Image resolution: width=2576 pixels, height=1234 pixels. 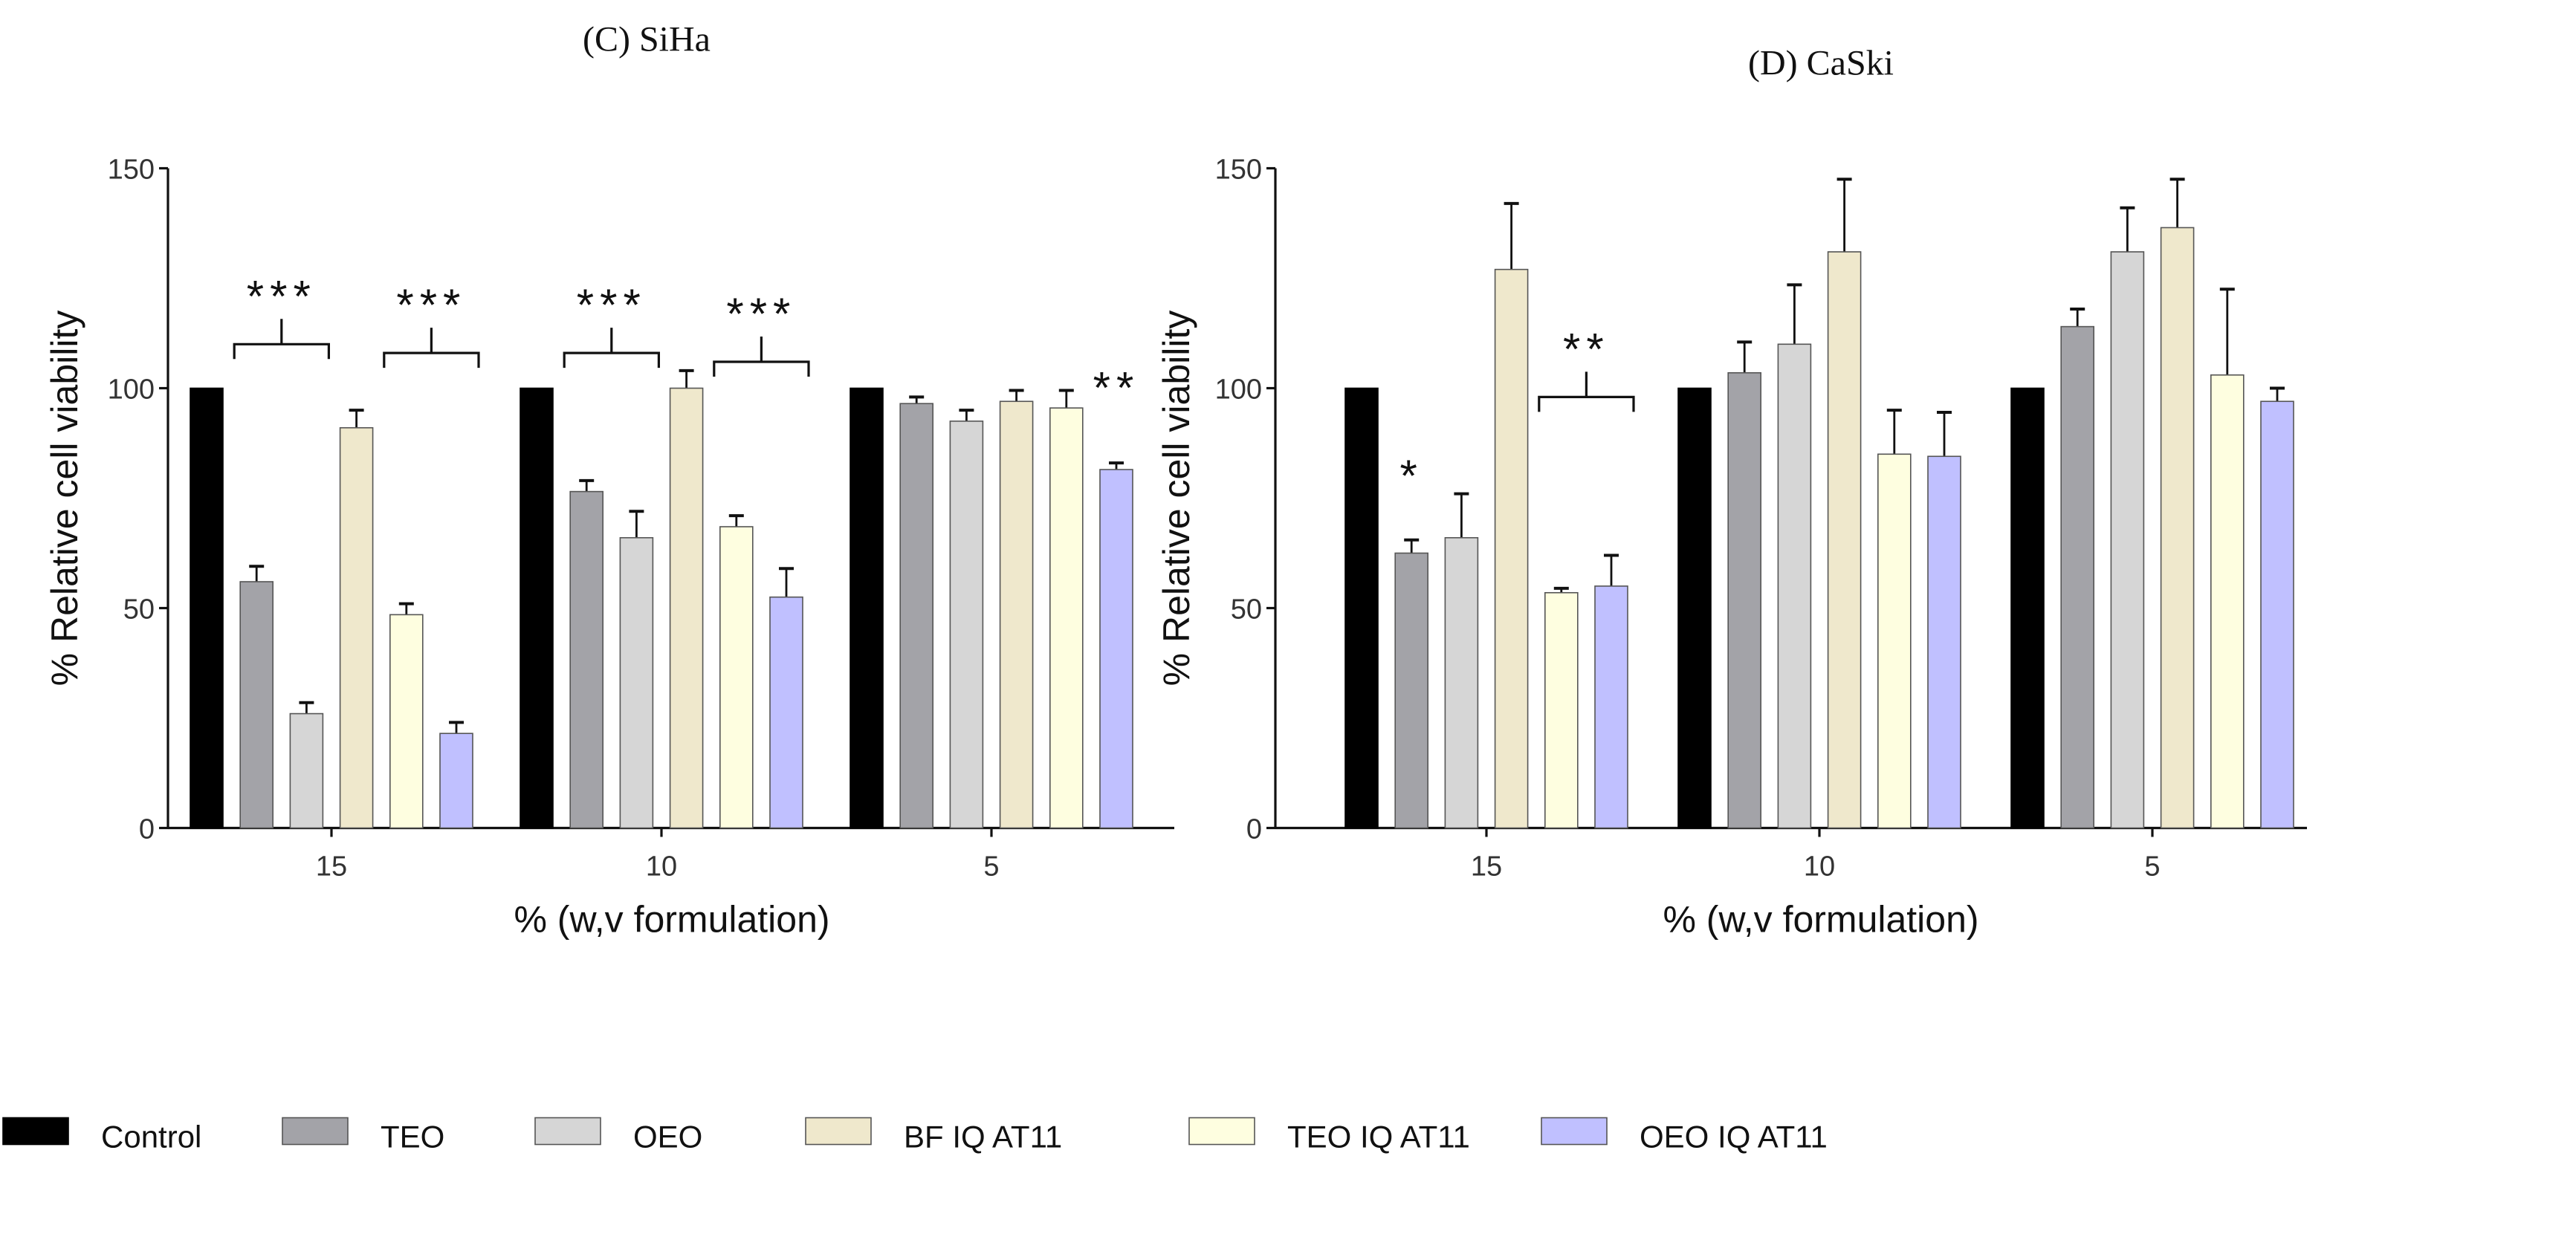 I want to click on legend-label: TEO IQ AT11, so click(x=1378, y=1137).